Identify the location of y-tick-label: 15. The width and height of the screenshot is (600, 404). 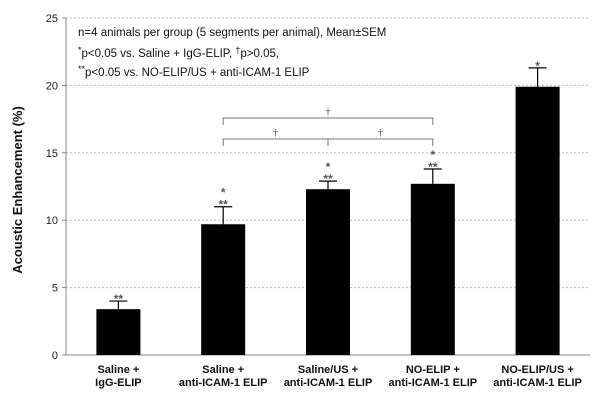
(52, 154).